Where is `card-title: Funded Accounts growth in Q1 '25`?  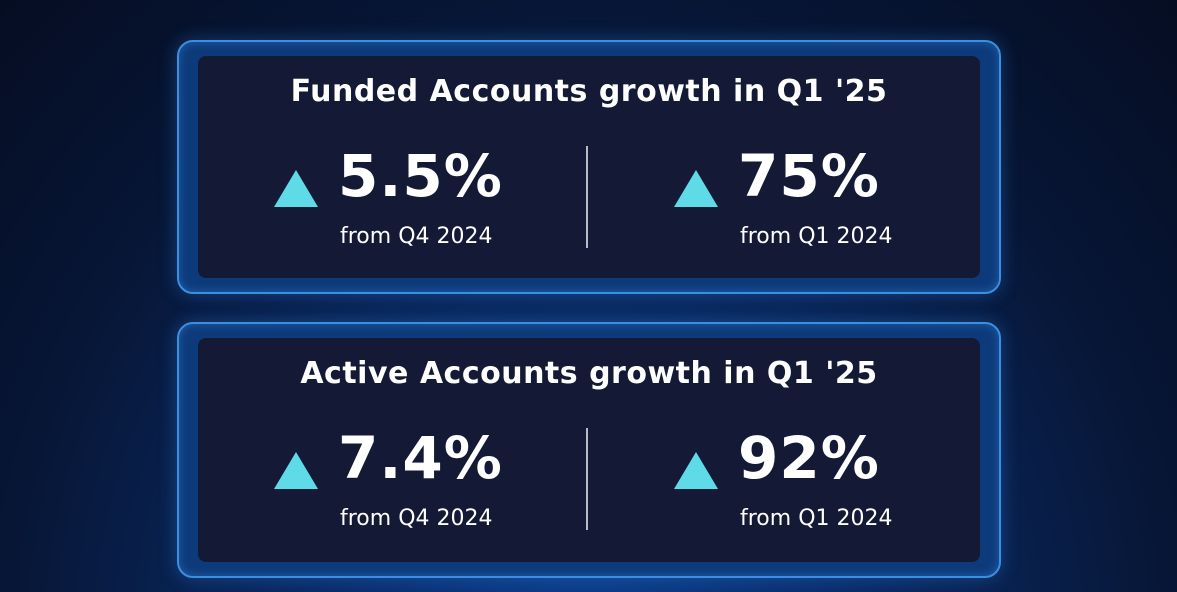
card-title: Funded Accounts growth in Q1 '25 is located at coordinates (589, 91).